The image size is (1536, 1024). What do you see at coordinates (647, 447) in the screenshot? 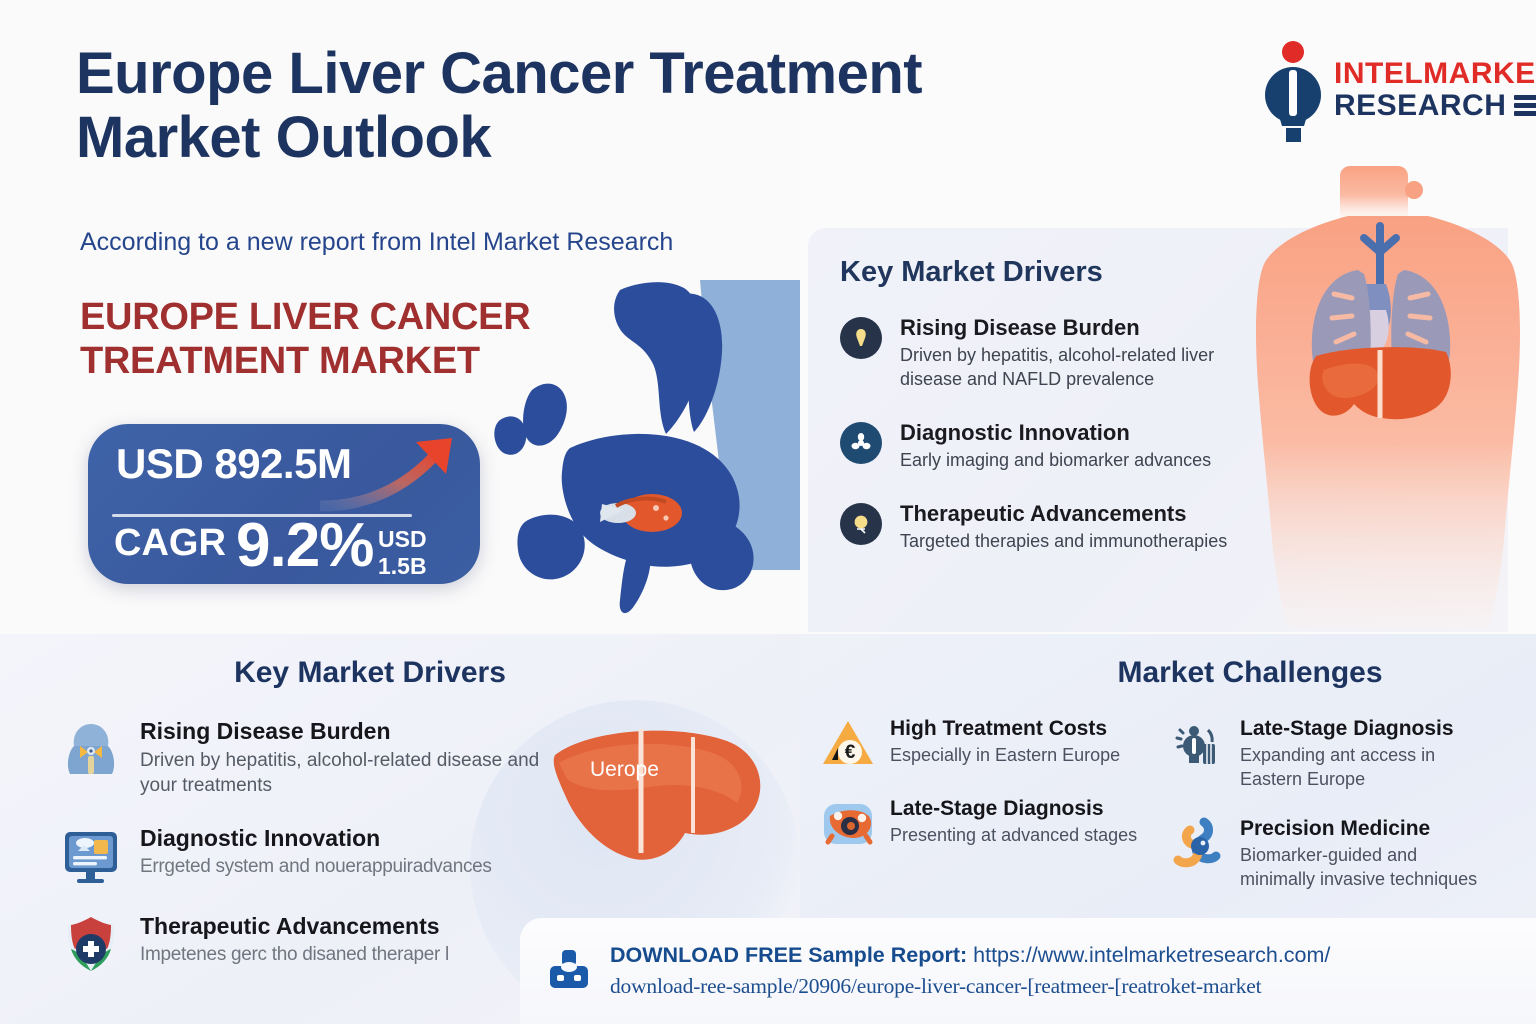
I see `europe-map` at bounding box center [647, 447].